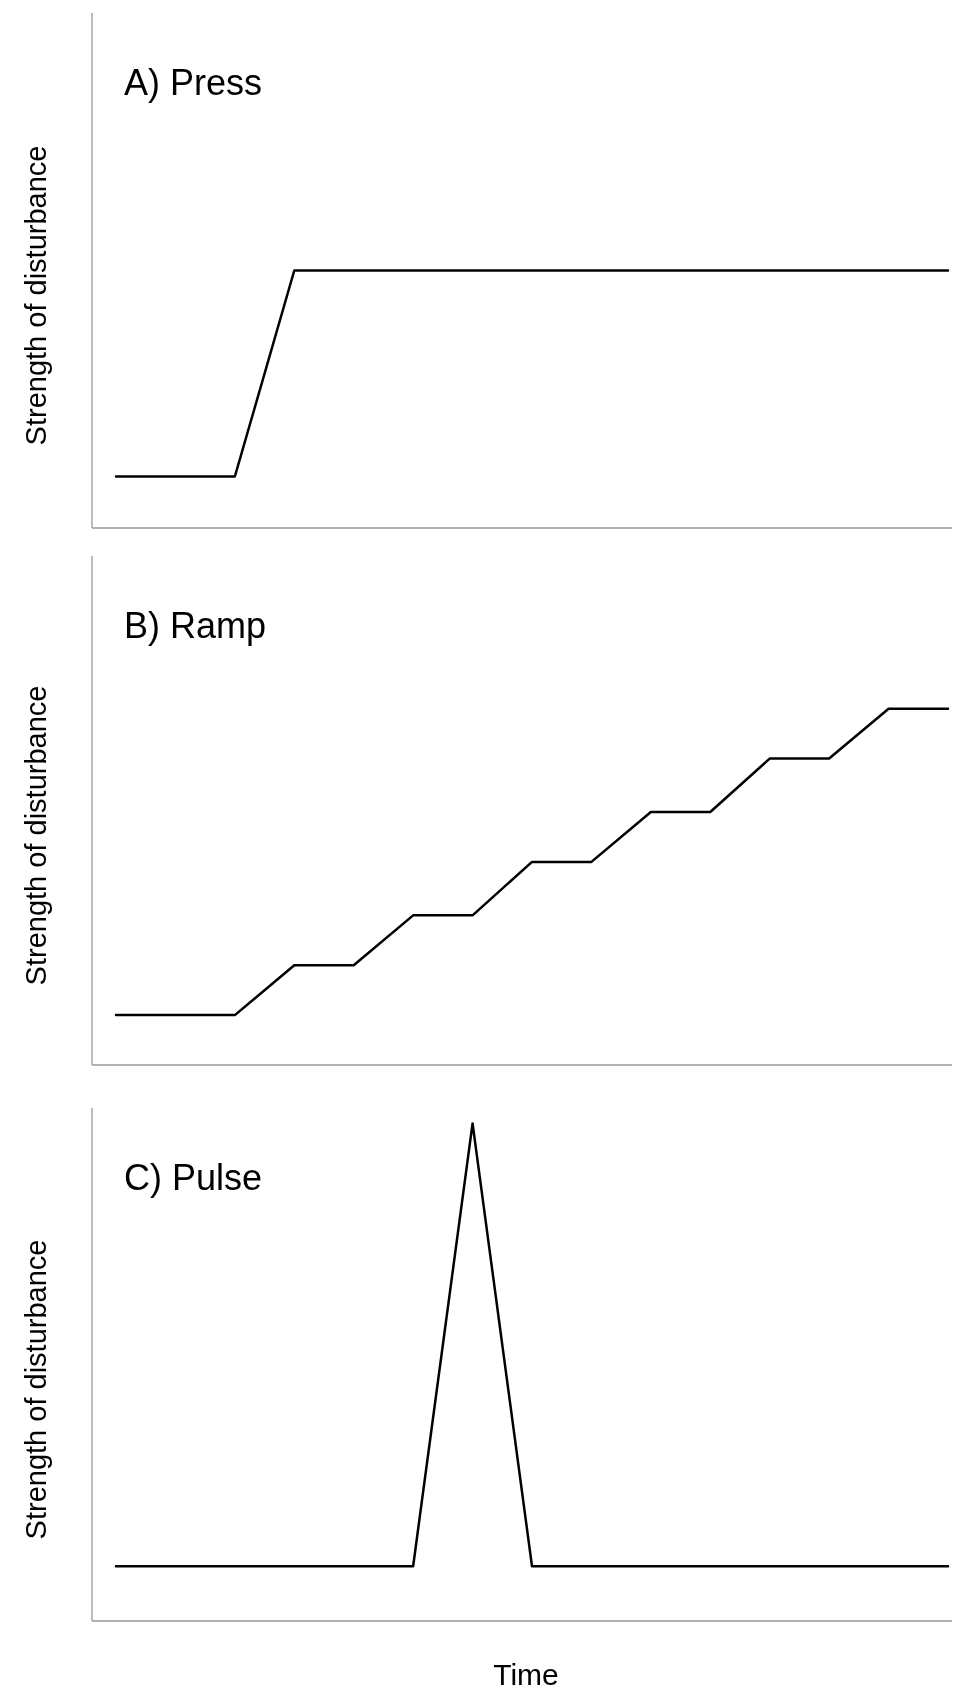 This screenshot has width=960, height=1691. I want to click on x-axis-title: Time, so click(526, 1674).